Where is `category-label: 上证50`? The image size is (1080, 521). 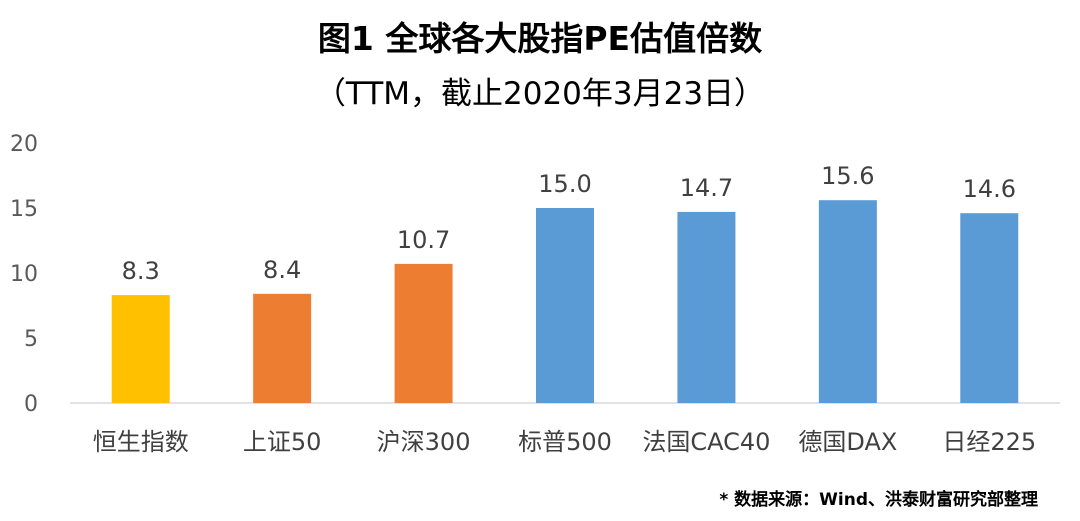 category-label: 上证50 is located at coordinates (282, 442).